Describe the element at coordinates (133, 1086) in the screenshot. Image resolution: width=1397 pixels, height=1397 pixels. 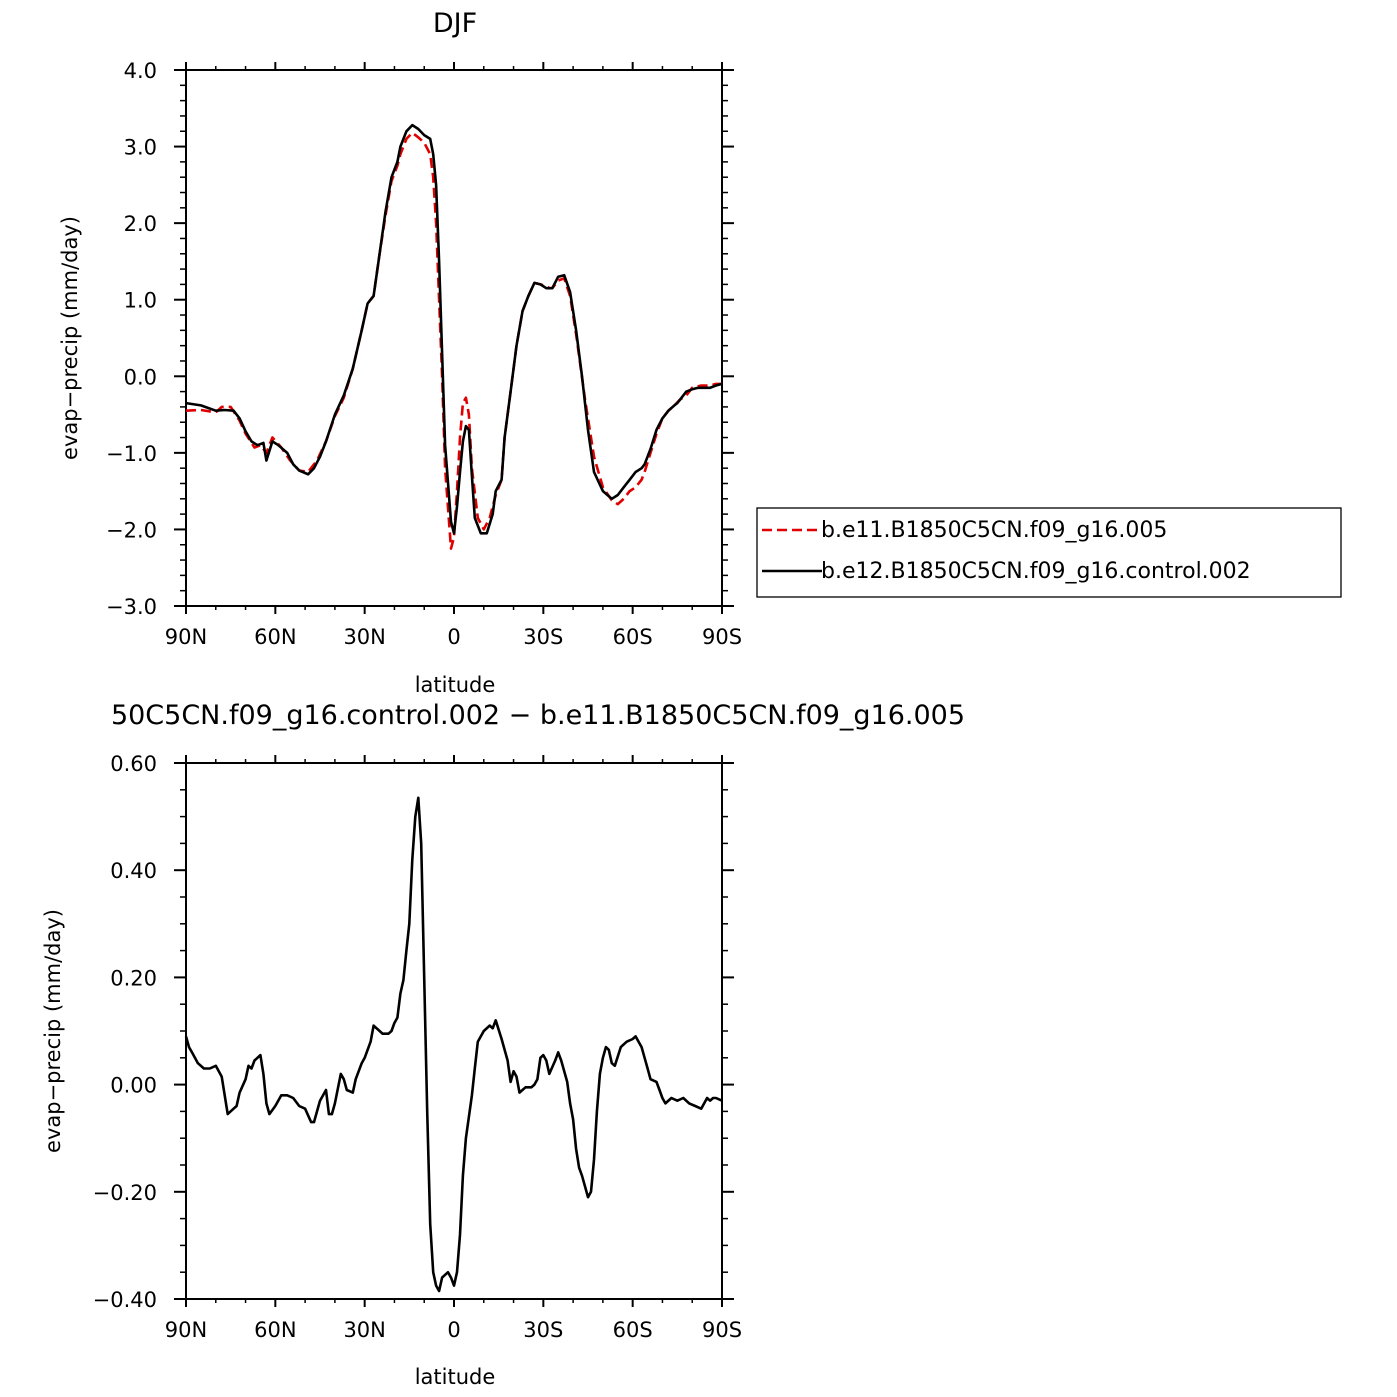
I see `bottom-y-tick-label: 0.00` at that location.